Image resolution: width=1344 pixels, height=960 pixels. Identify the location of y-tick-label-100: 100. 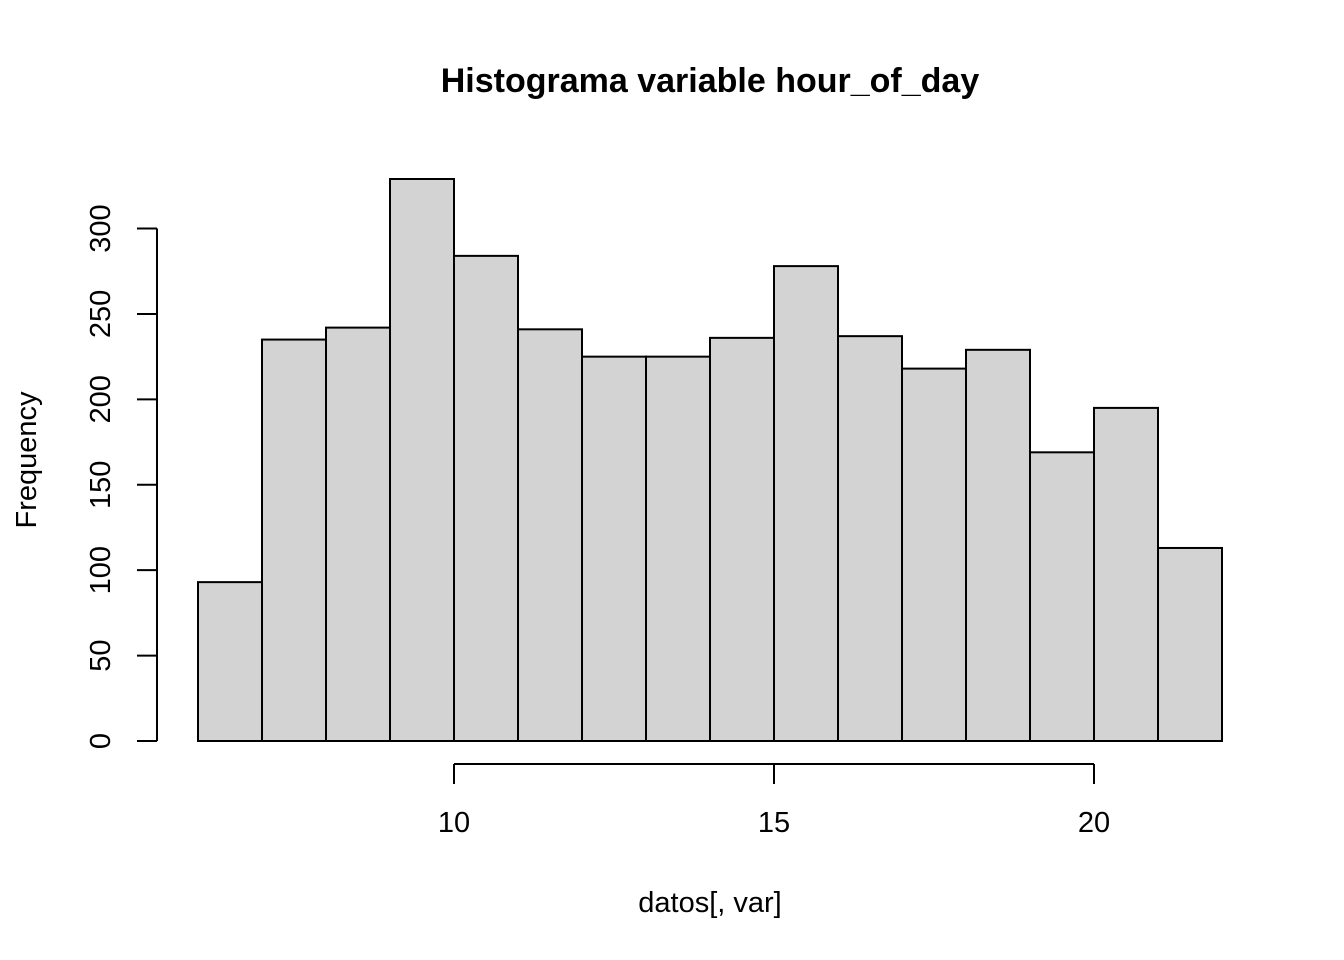
(101, 570).